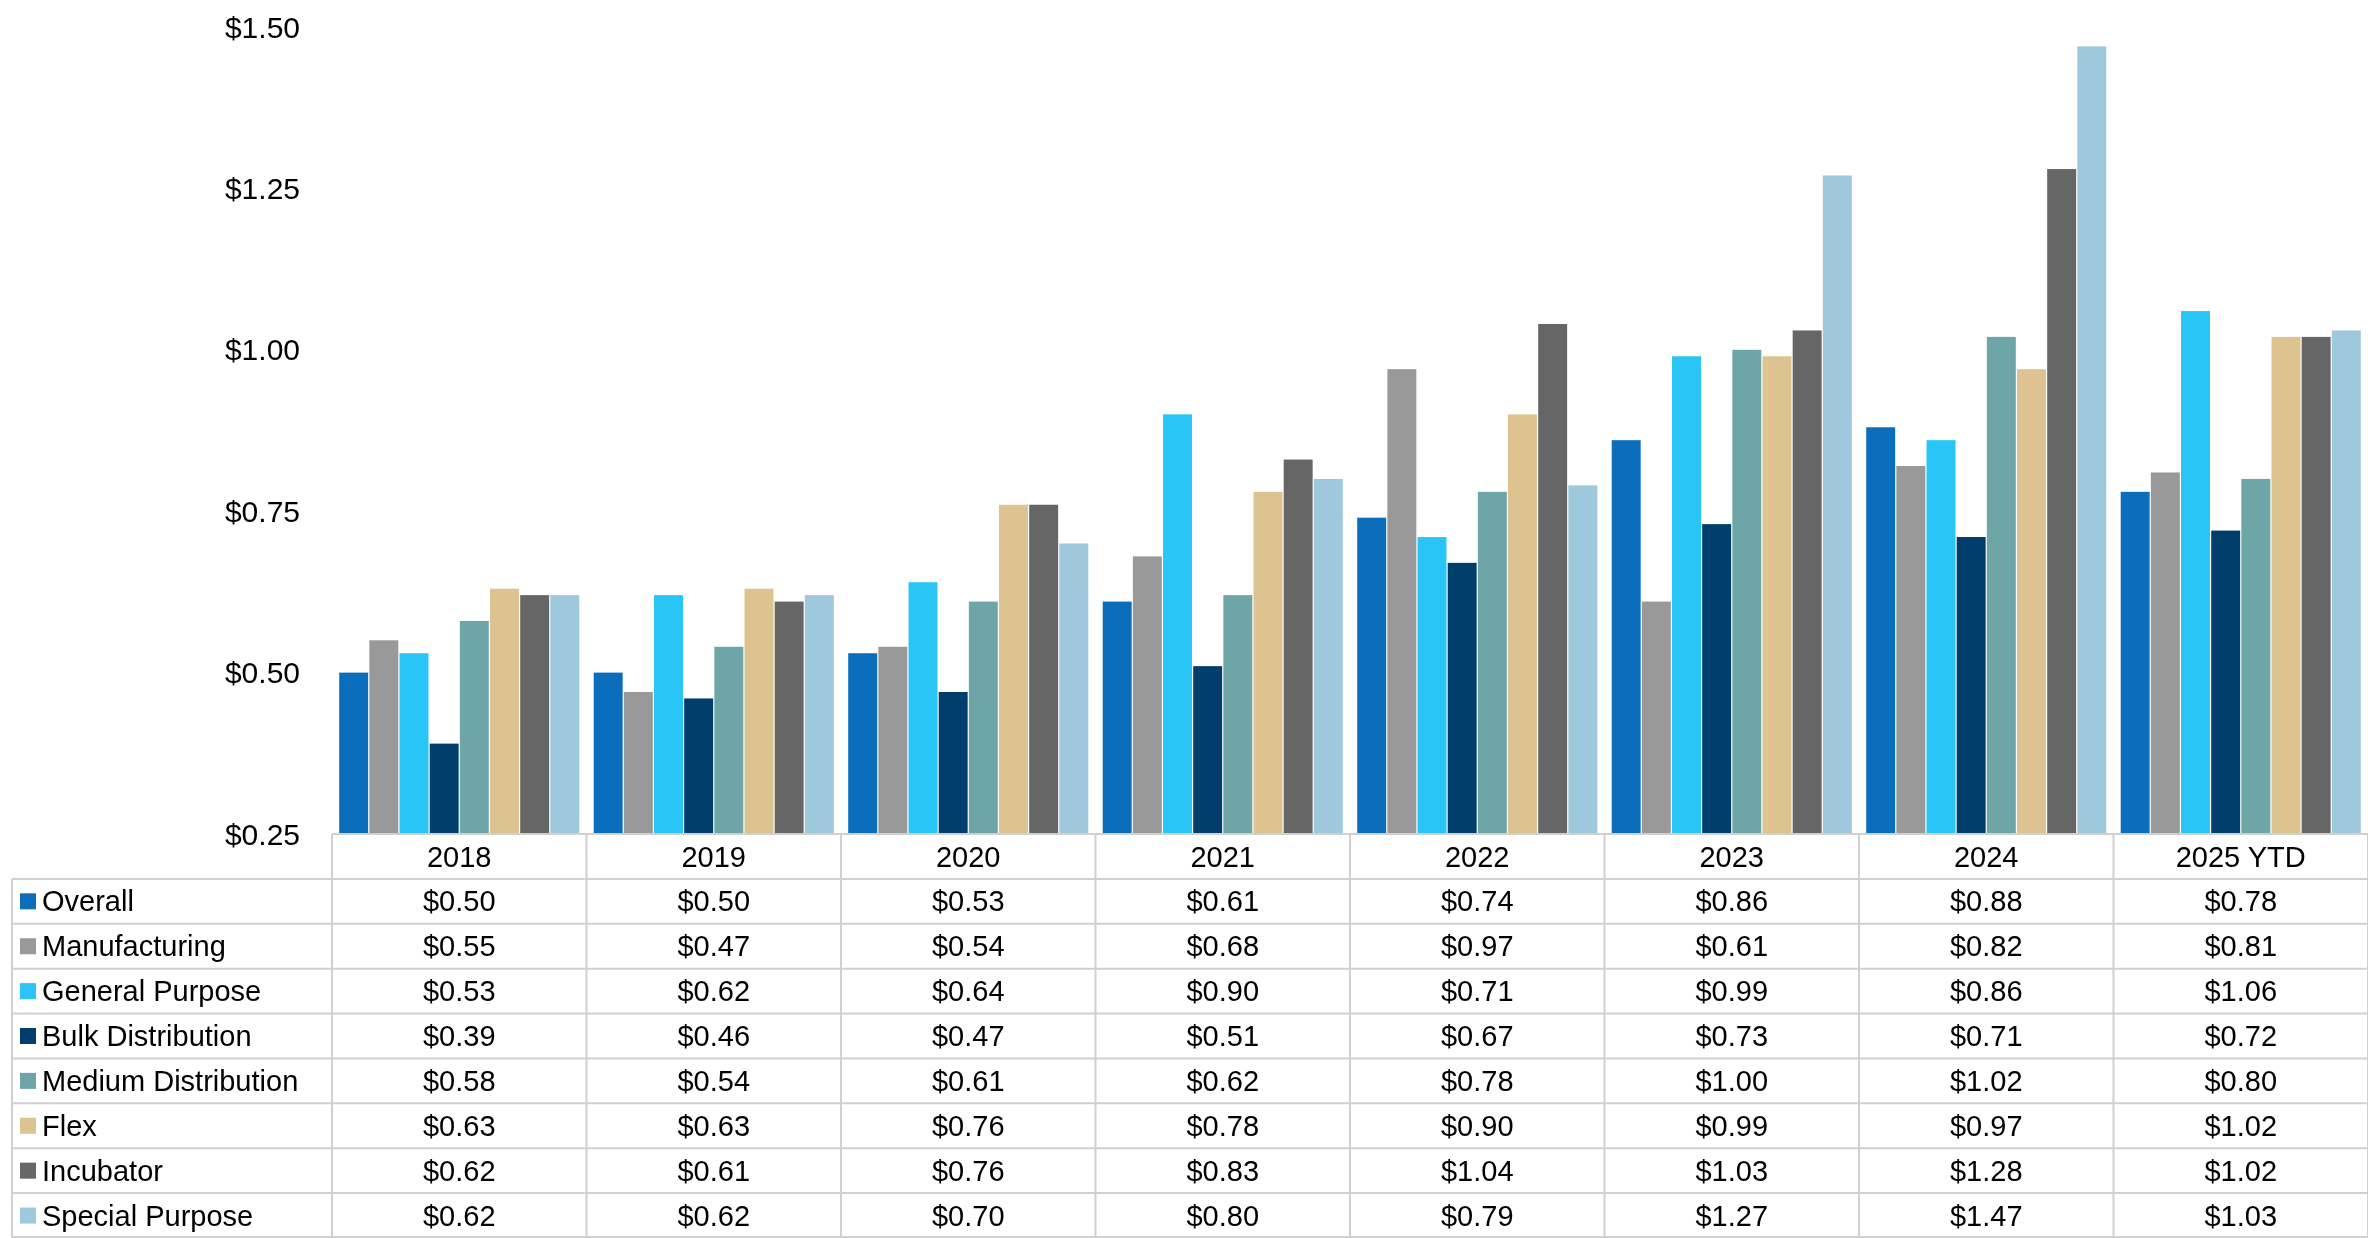  What do you see at coordinates (1732, 1036) in the screenshot?
I see `data-label: $0.73` at bounding box center [1732, 1036].